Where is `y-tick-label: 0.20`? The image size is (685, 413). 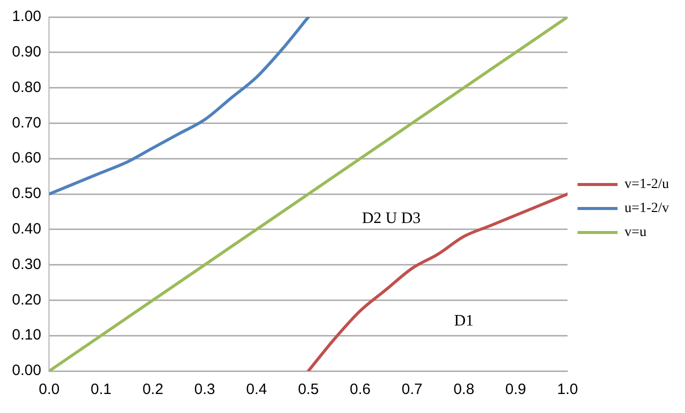
y-tick-label: 0.20 is located at coordinates (27, 299).